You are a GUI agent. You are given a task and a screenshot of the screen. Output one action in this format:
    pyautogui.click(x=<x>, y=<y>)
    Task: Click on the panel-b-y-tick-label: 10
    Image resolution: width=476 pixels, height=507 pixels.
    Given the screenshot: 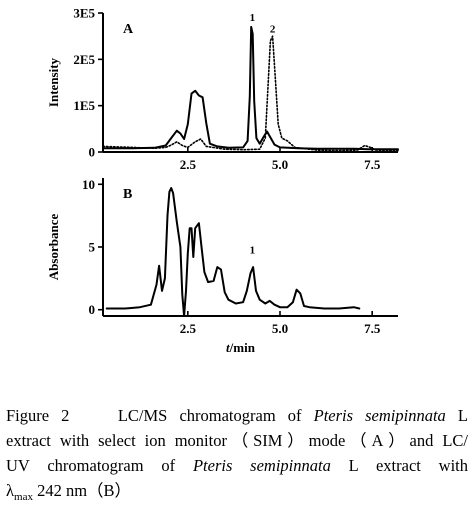 What is the action you would take?
    pyautogui.click(x=88, y=184)
    